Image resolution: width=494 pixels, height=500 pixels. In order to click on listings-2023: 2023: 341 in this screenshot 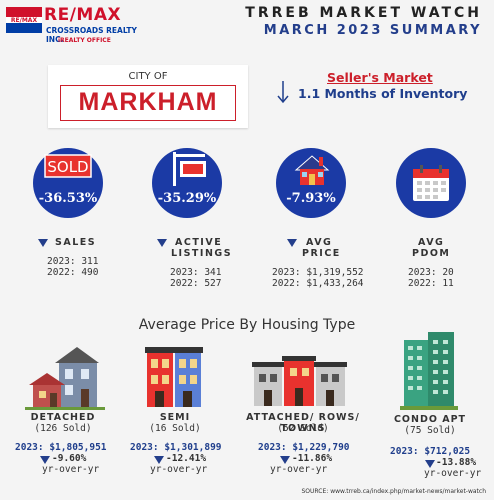, I will do `click(196, 272)`.